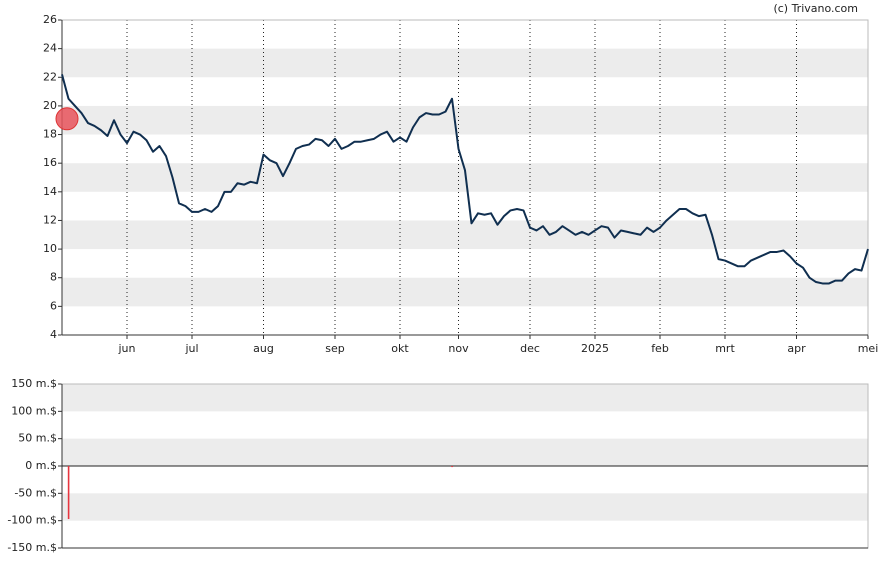 This screenshot has height=565, width=888. I want to click on x-tick-label: jul, so click(191, 348).